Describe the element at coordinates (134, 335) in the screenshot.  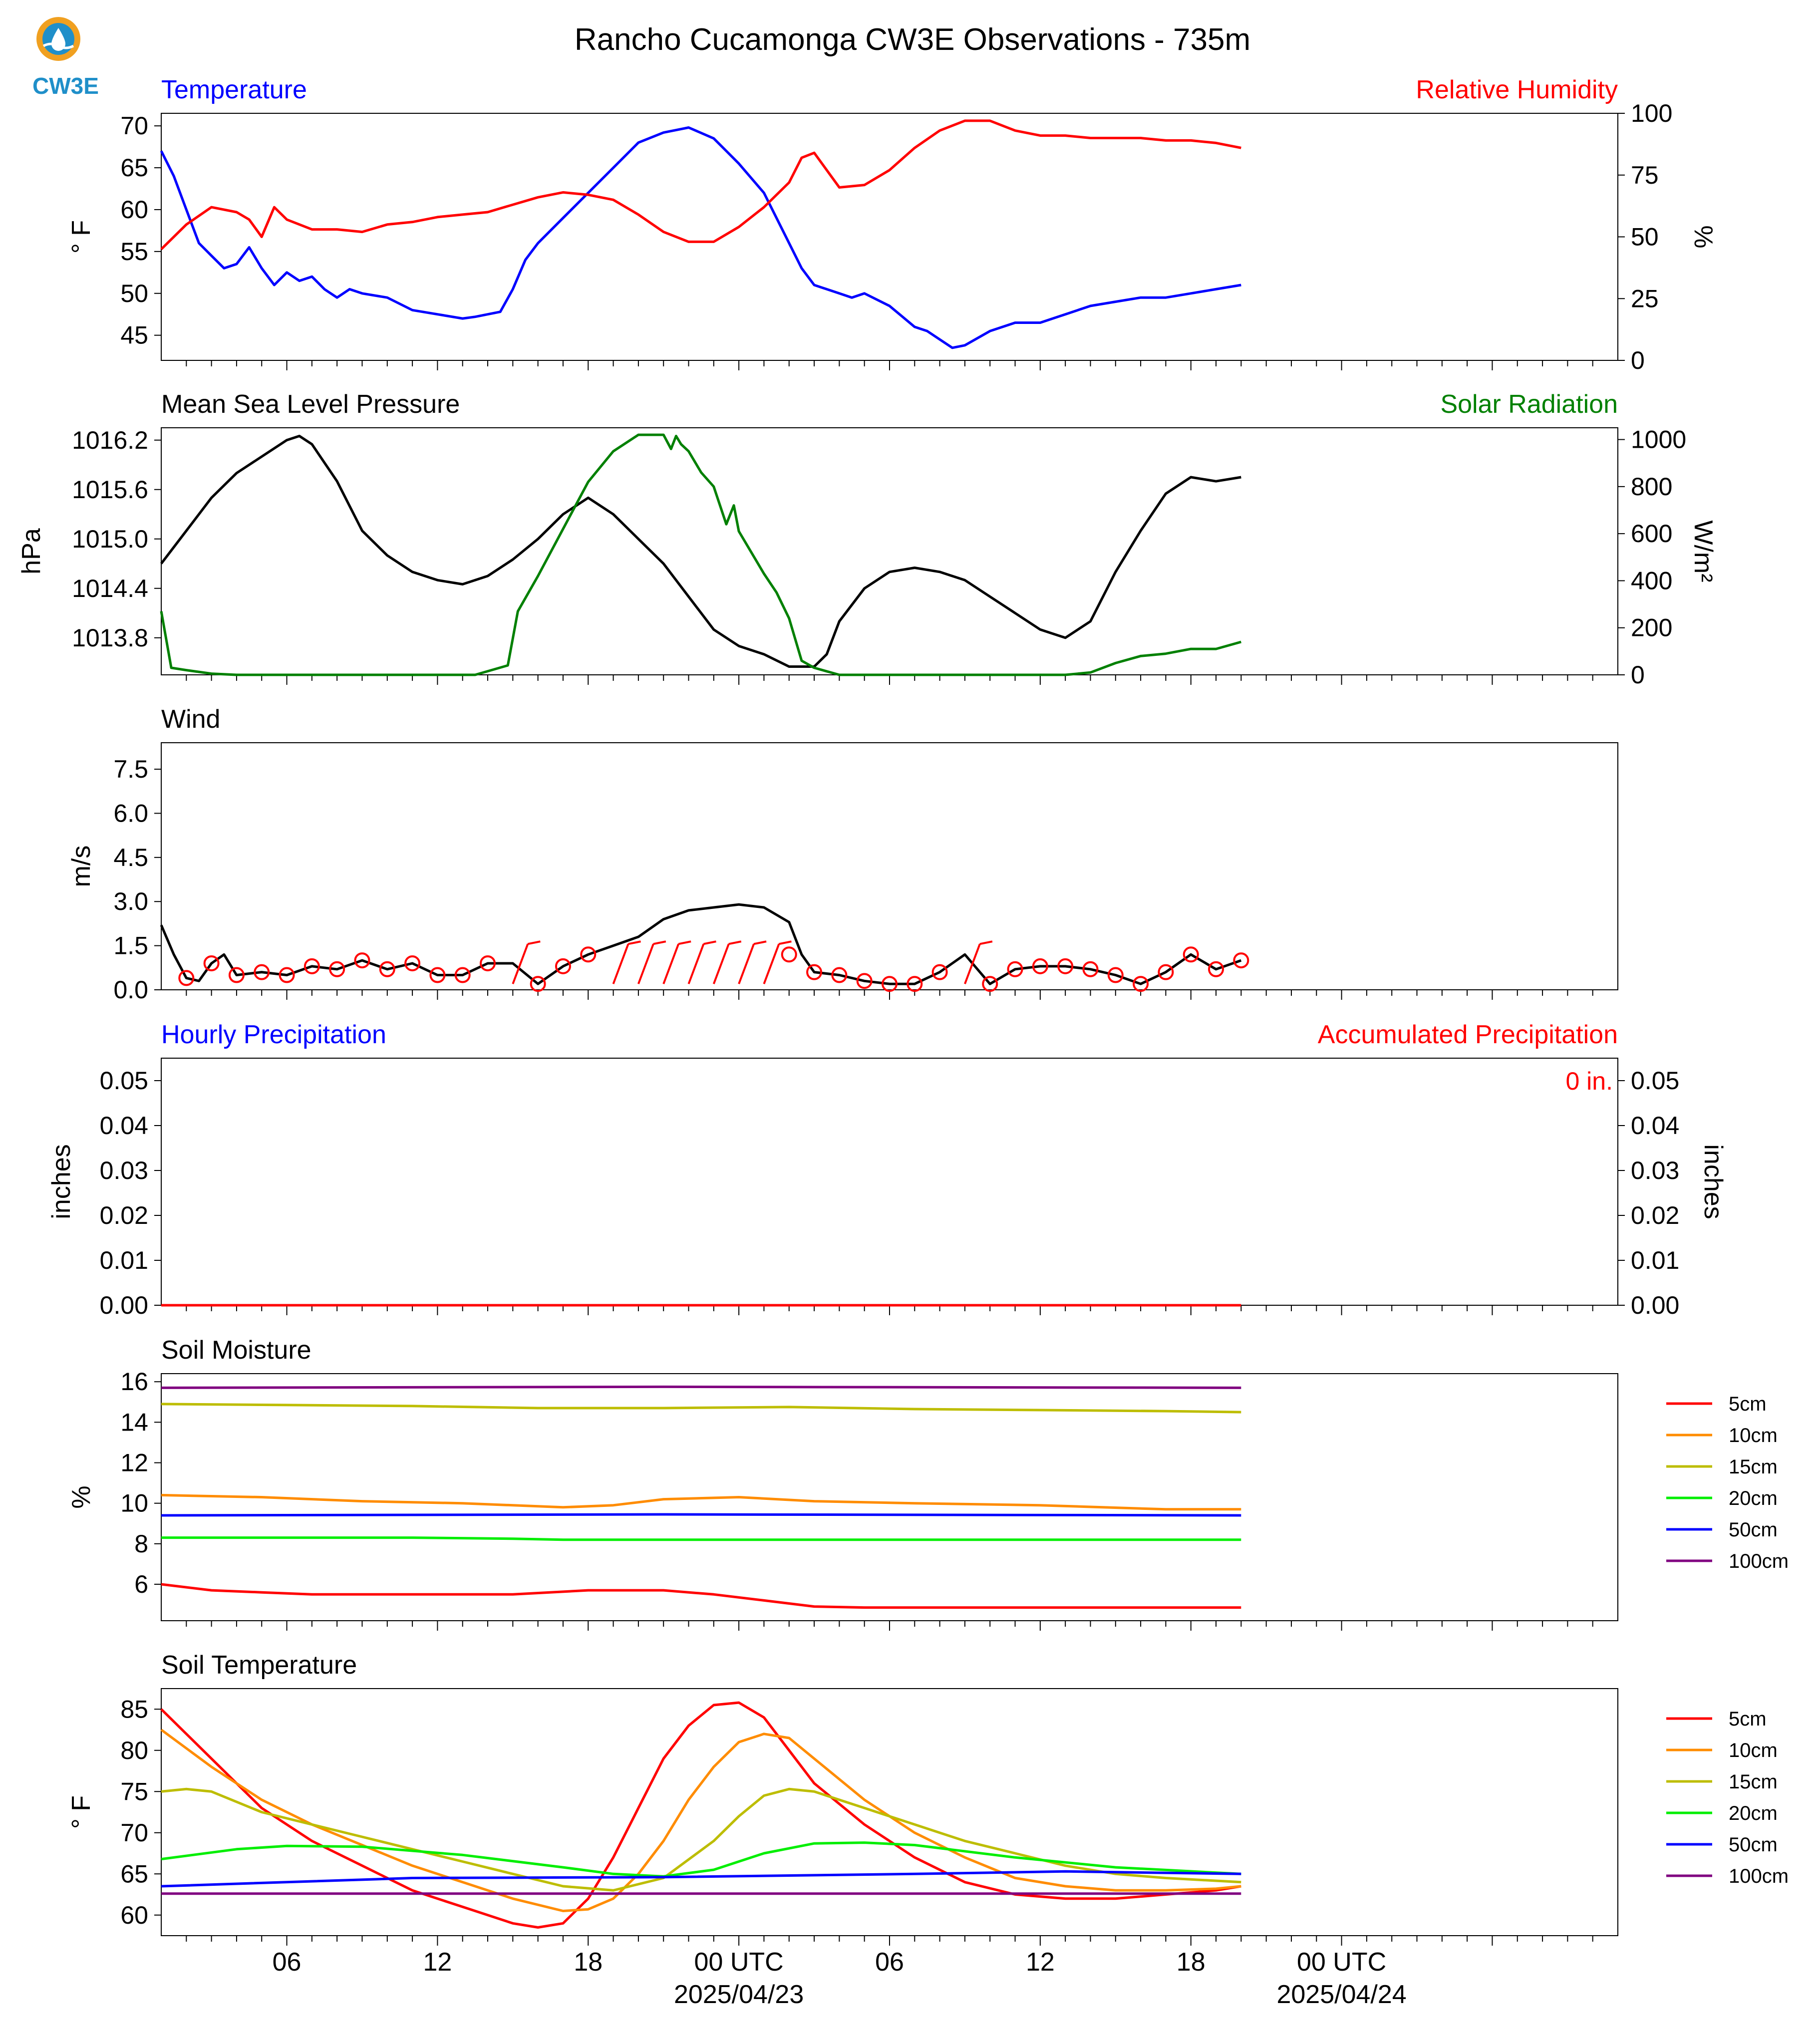
I see `y-tick-label: 45` at that location.